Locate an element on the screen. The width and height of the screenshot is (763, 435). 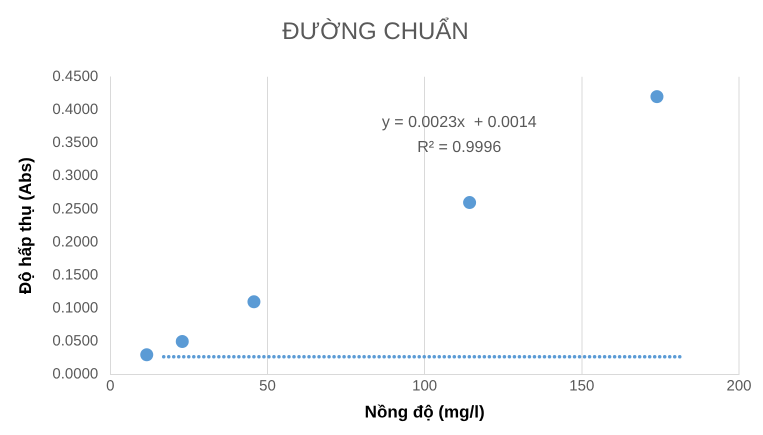
y-tick-label: 0.1000 is located at coordinates (75, 308).